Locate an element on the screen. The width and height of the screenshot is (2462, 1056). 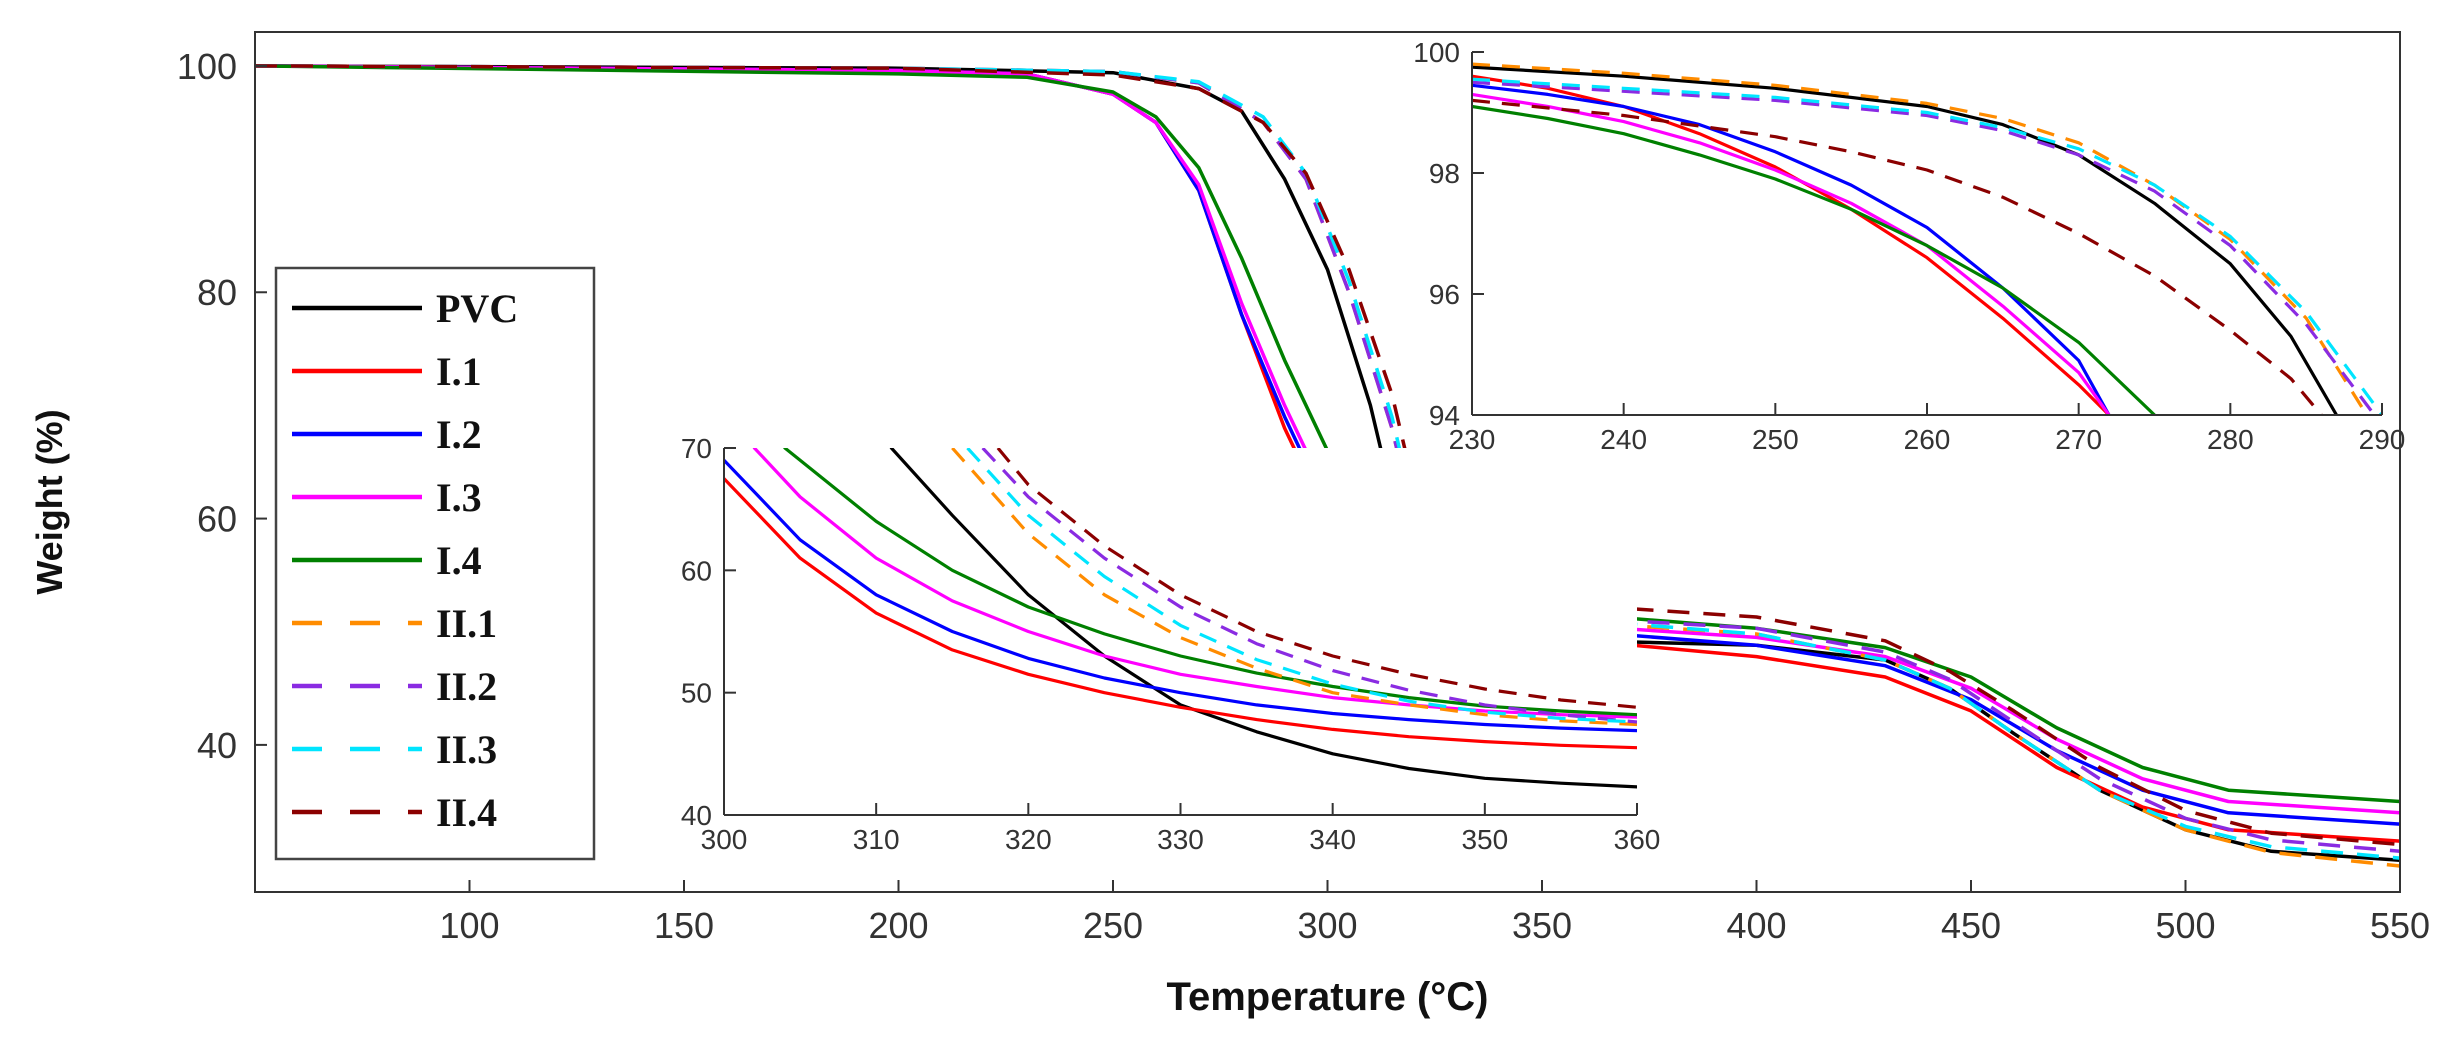
main-x-tick-label-300: 300 is located at coordinates (1327, 925).